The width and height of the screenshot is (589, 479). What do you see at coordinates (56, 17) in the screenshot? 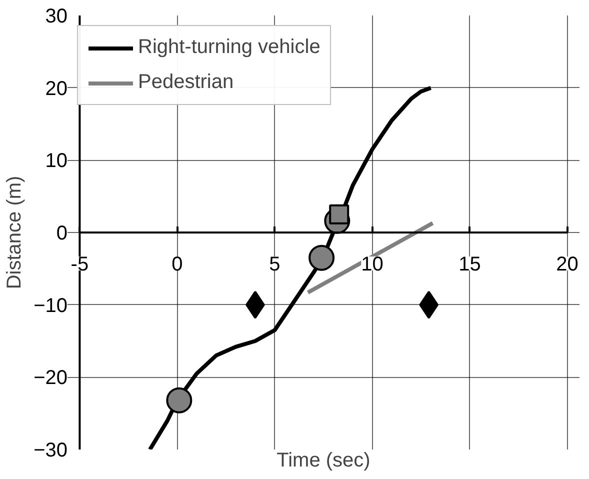
I see `y-tick-label: 30` at bounding box center [56, 17].